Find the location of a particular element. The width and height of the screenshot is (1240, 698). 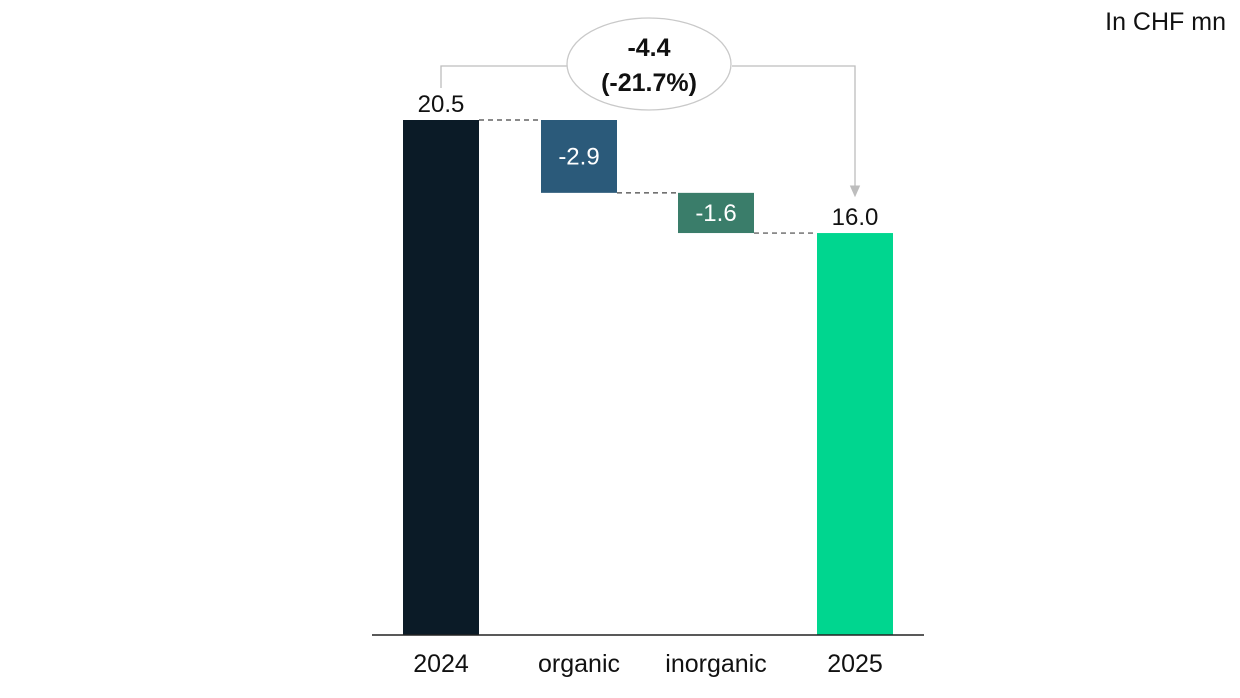

callout-absolute-change: -4.4 is located at coordinates (648, 48).